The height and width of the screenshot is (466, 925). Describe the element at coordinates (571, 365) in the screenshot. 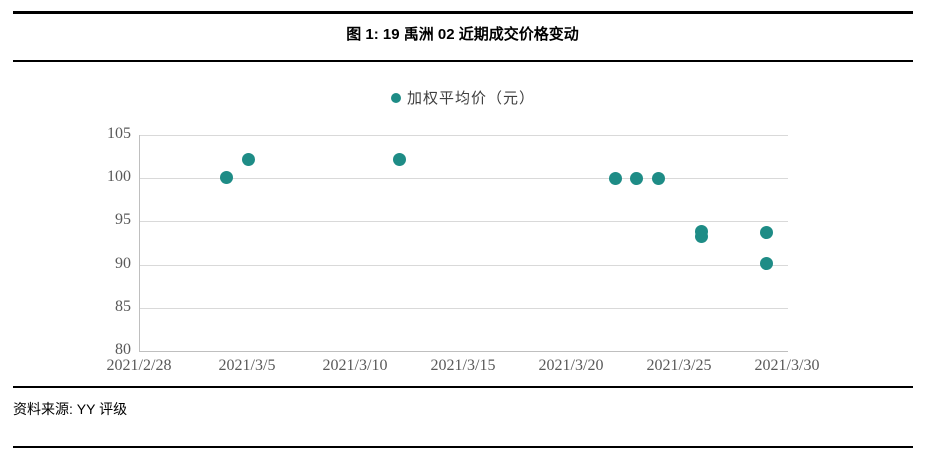

I see `x-tick-label: 2021/3/20` at that location.